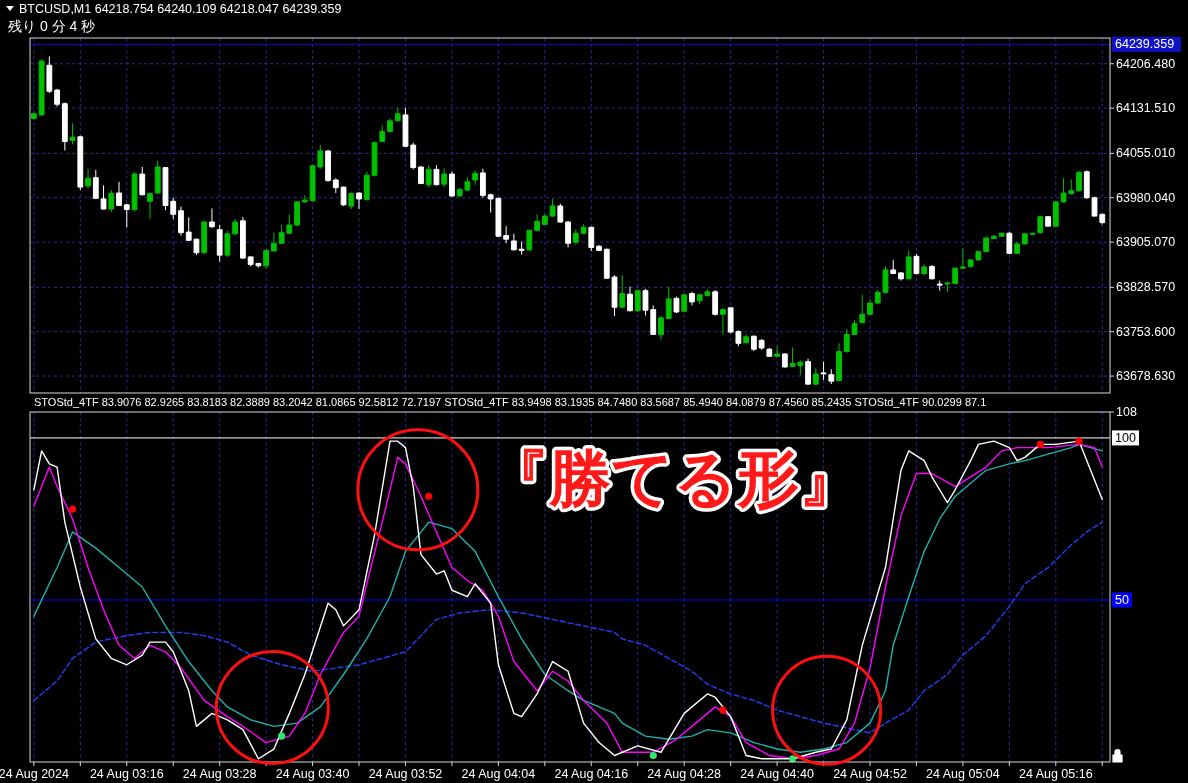  What do you see at coordinates (674, 478) in the screenshot?
I see `annotation: 『勝てる形』` at bounding box center [674, 478].